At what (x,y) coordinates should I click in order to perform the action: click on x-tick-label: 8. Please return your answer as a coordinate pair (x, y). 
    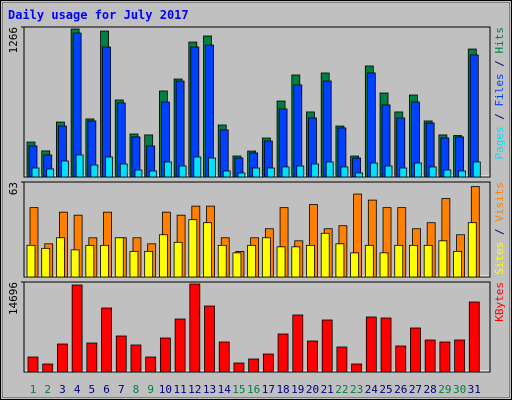
    Looking at the image, I should click on (136, 389).